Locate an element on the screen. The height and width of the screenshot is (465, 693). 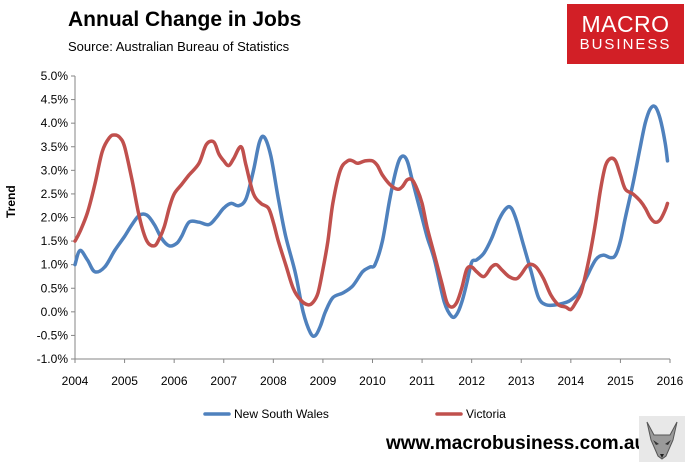
x-tick-label: 2014 is located at coordinates (570, 381).